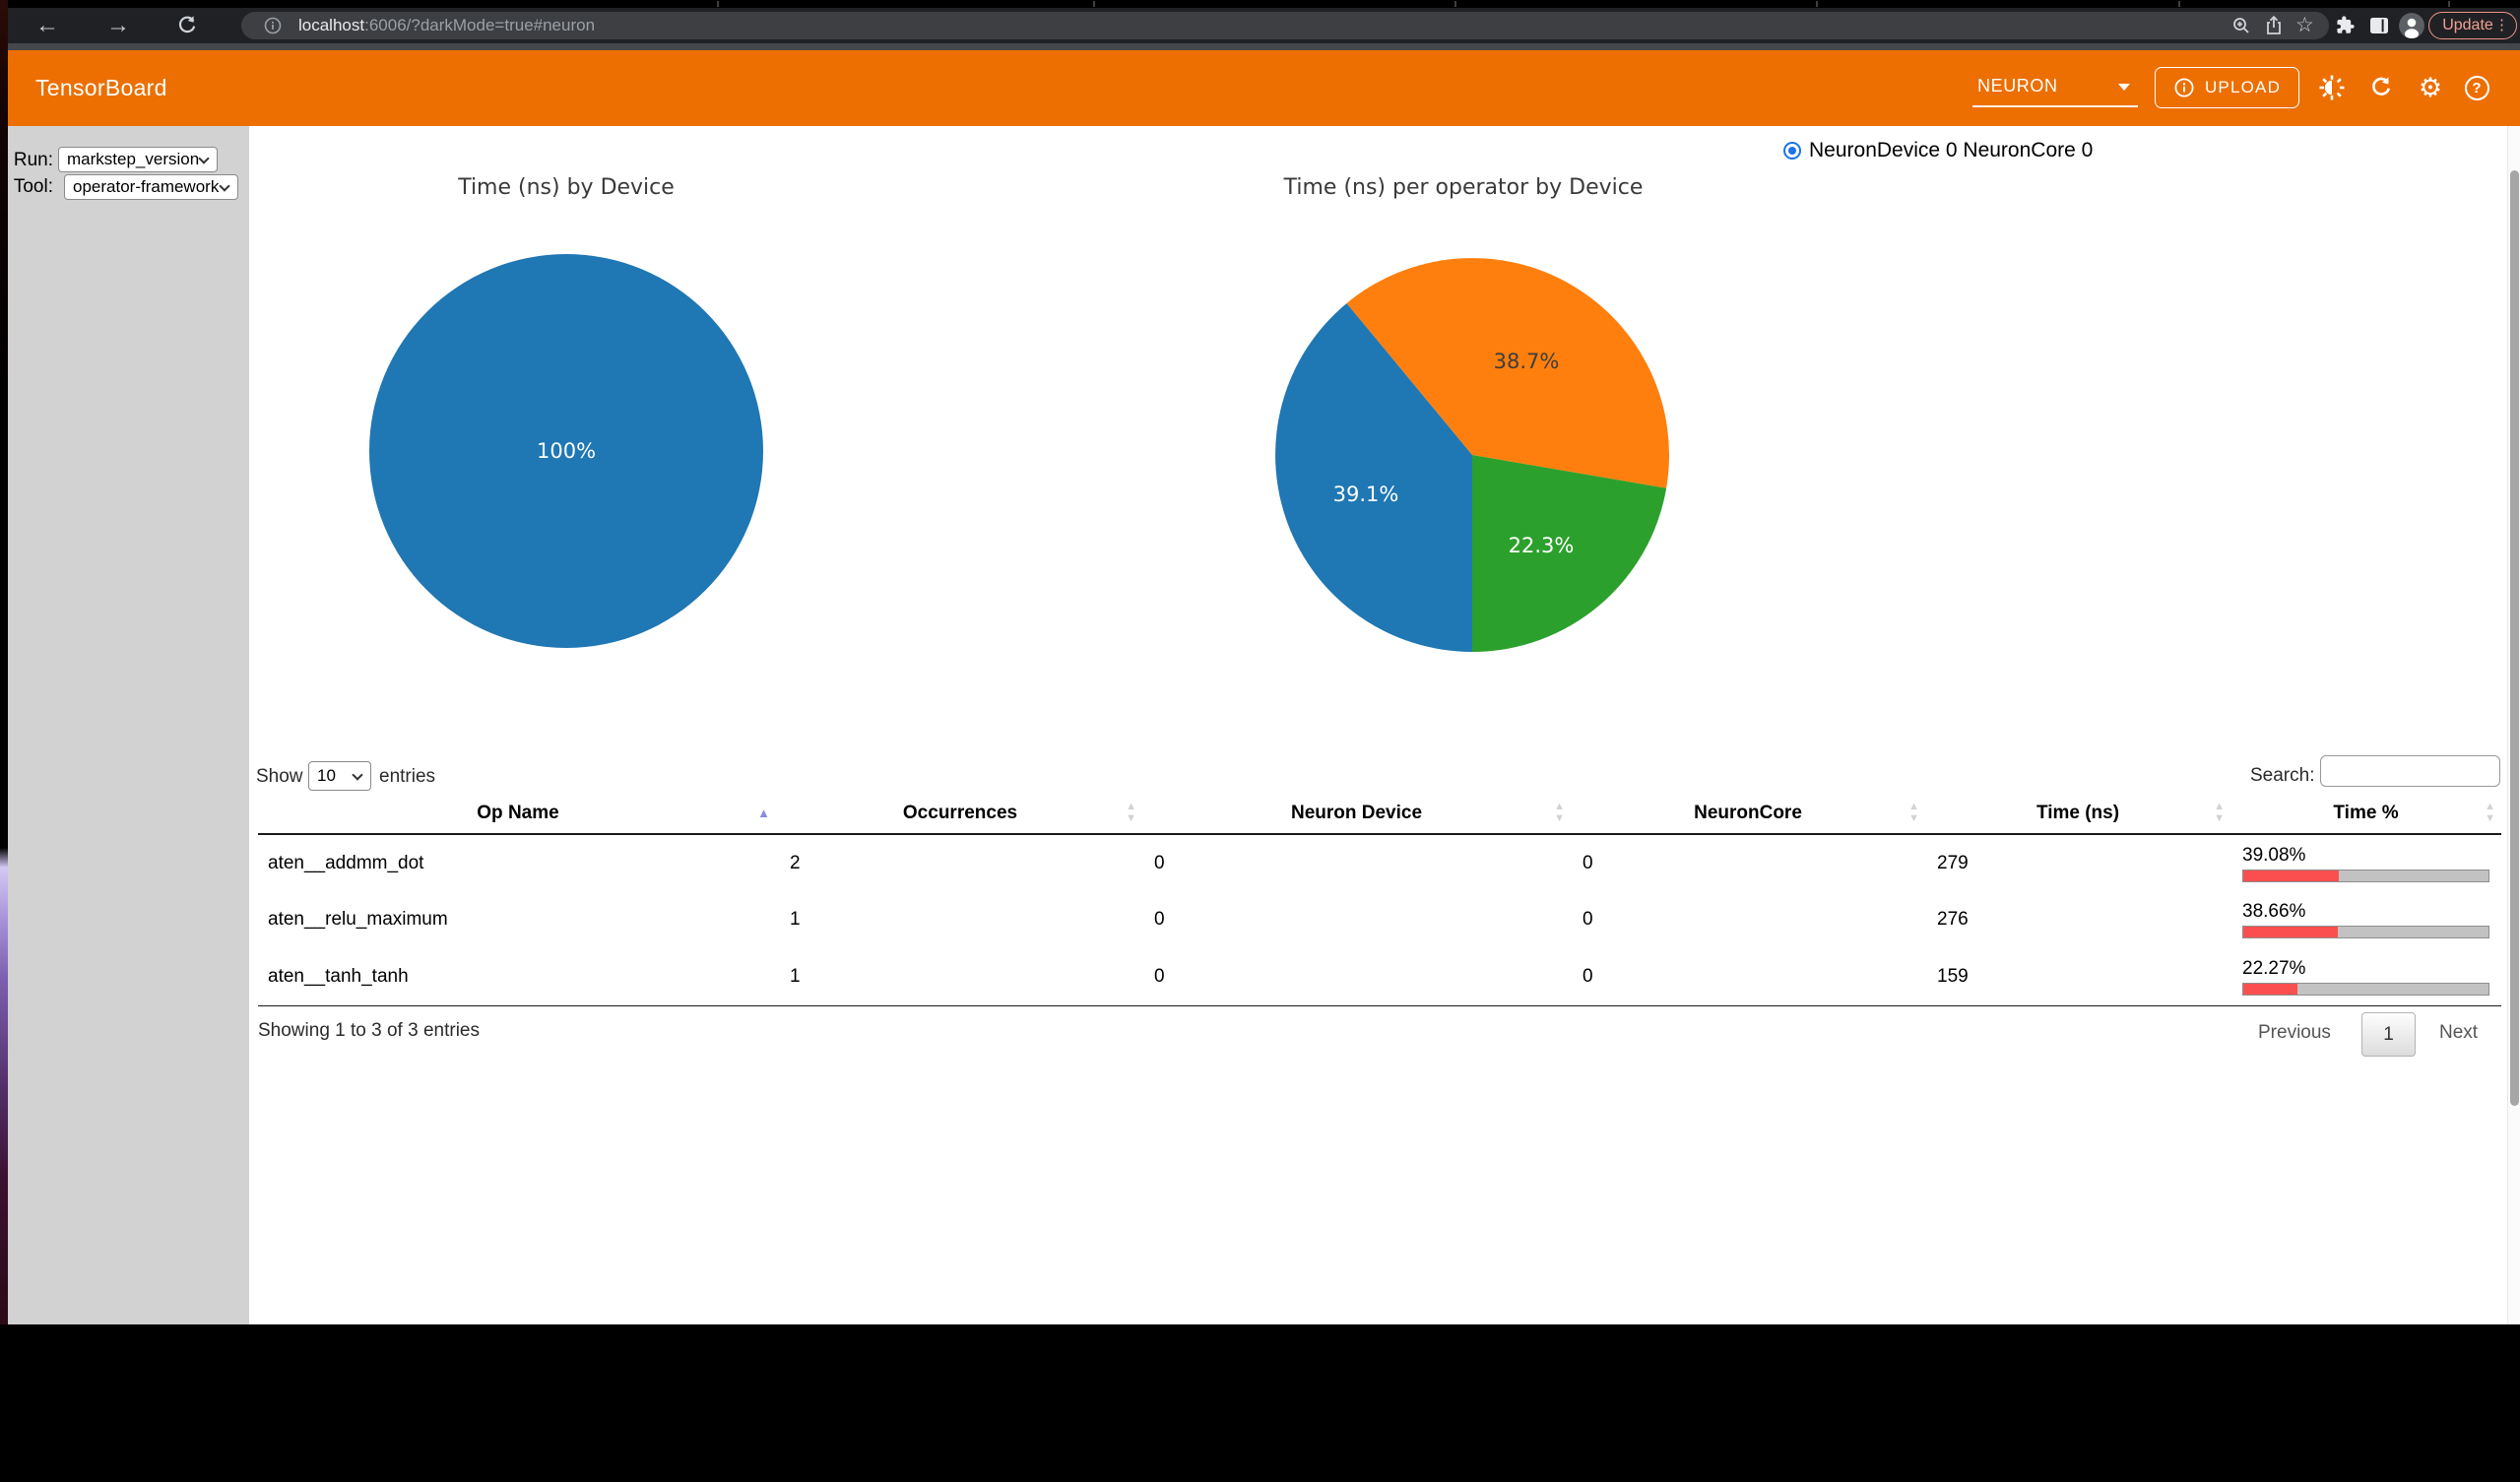  I want to click on col-label: Time (ns), so click(2077, 812).